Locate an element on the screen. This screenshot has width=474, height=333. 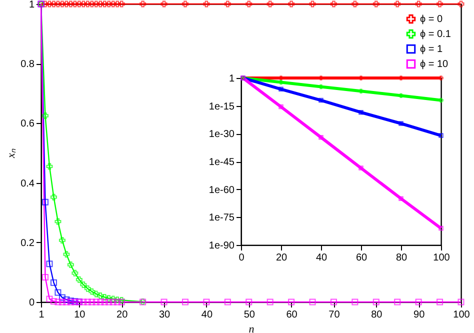
x-axis-title: n is located at coordinates (251, 328).